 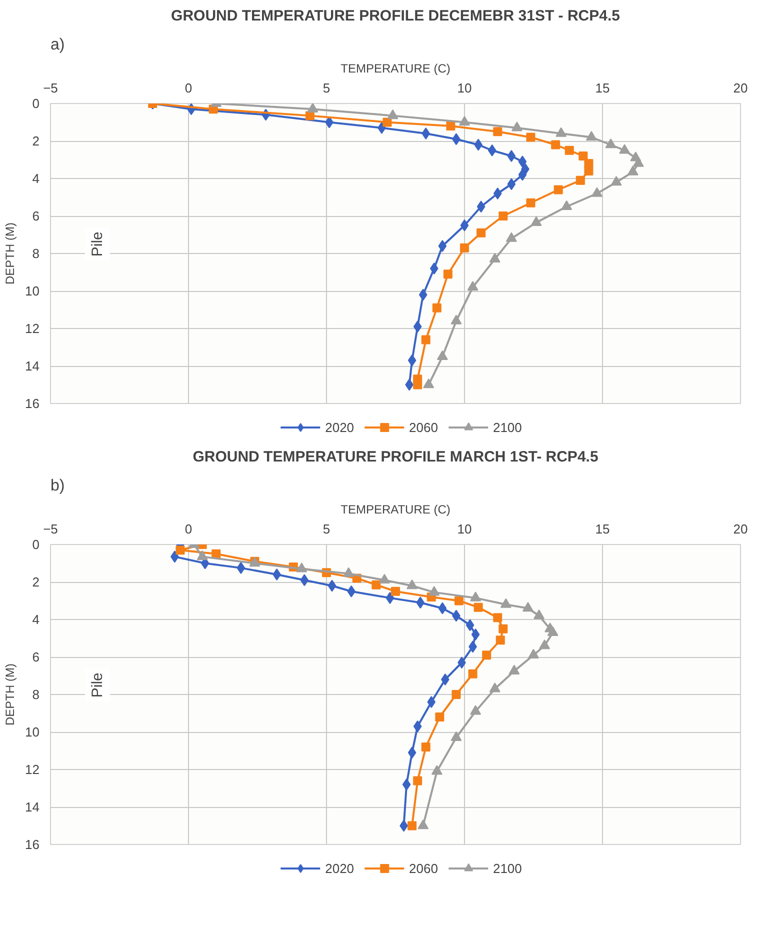 What do you see at coordinates (32, 328) in the screenshot?
I see `y-tick-label: 12` at bounding box center [32, 328].